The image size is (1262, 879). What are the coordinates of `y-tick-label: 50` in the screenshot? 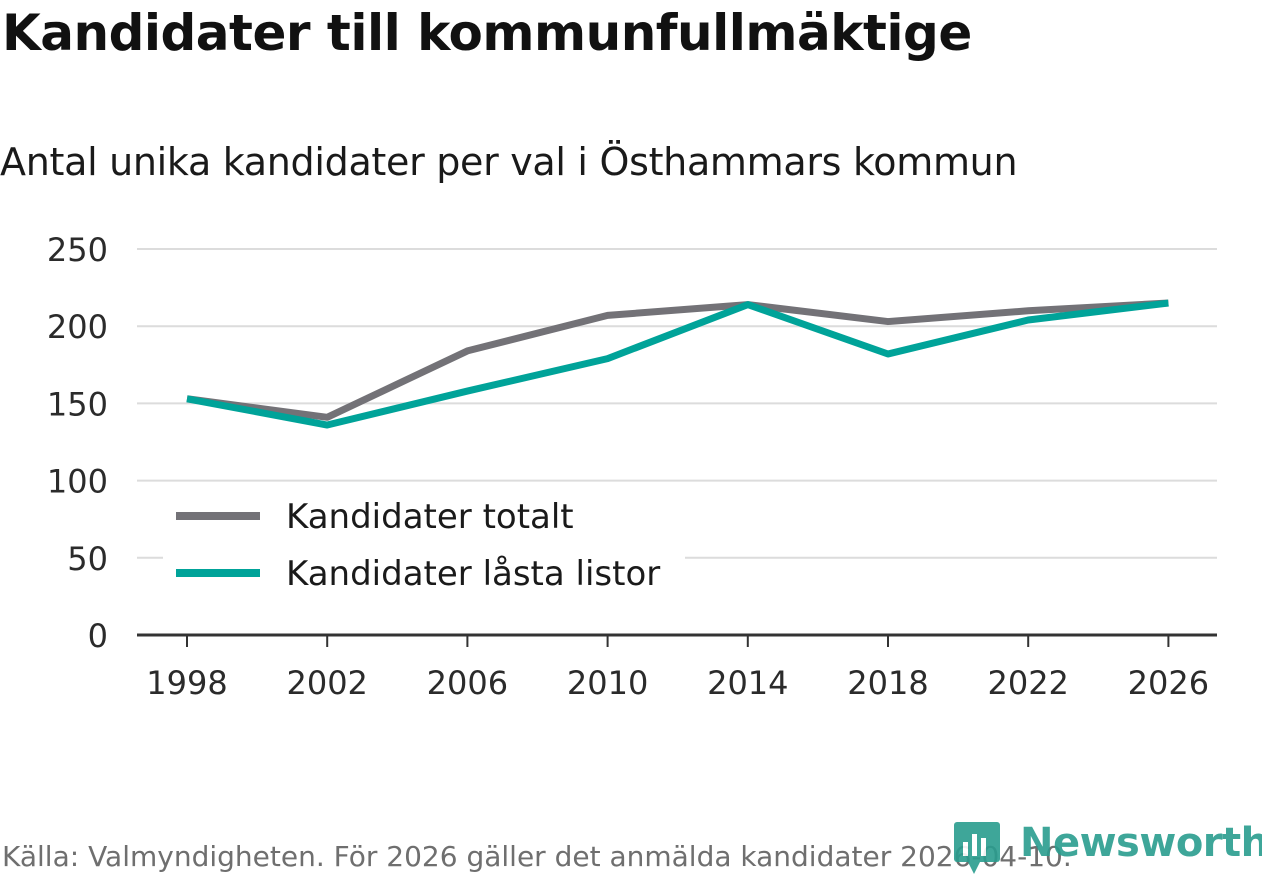 It's located at (87, 559).